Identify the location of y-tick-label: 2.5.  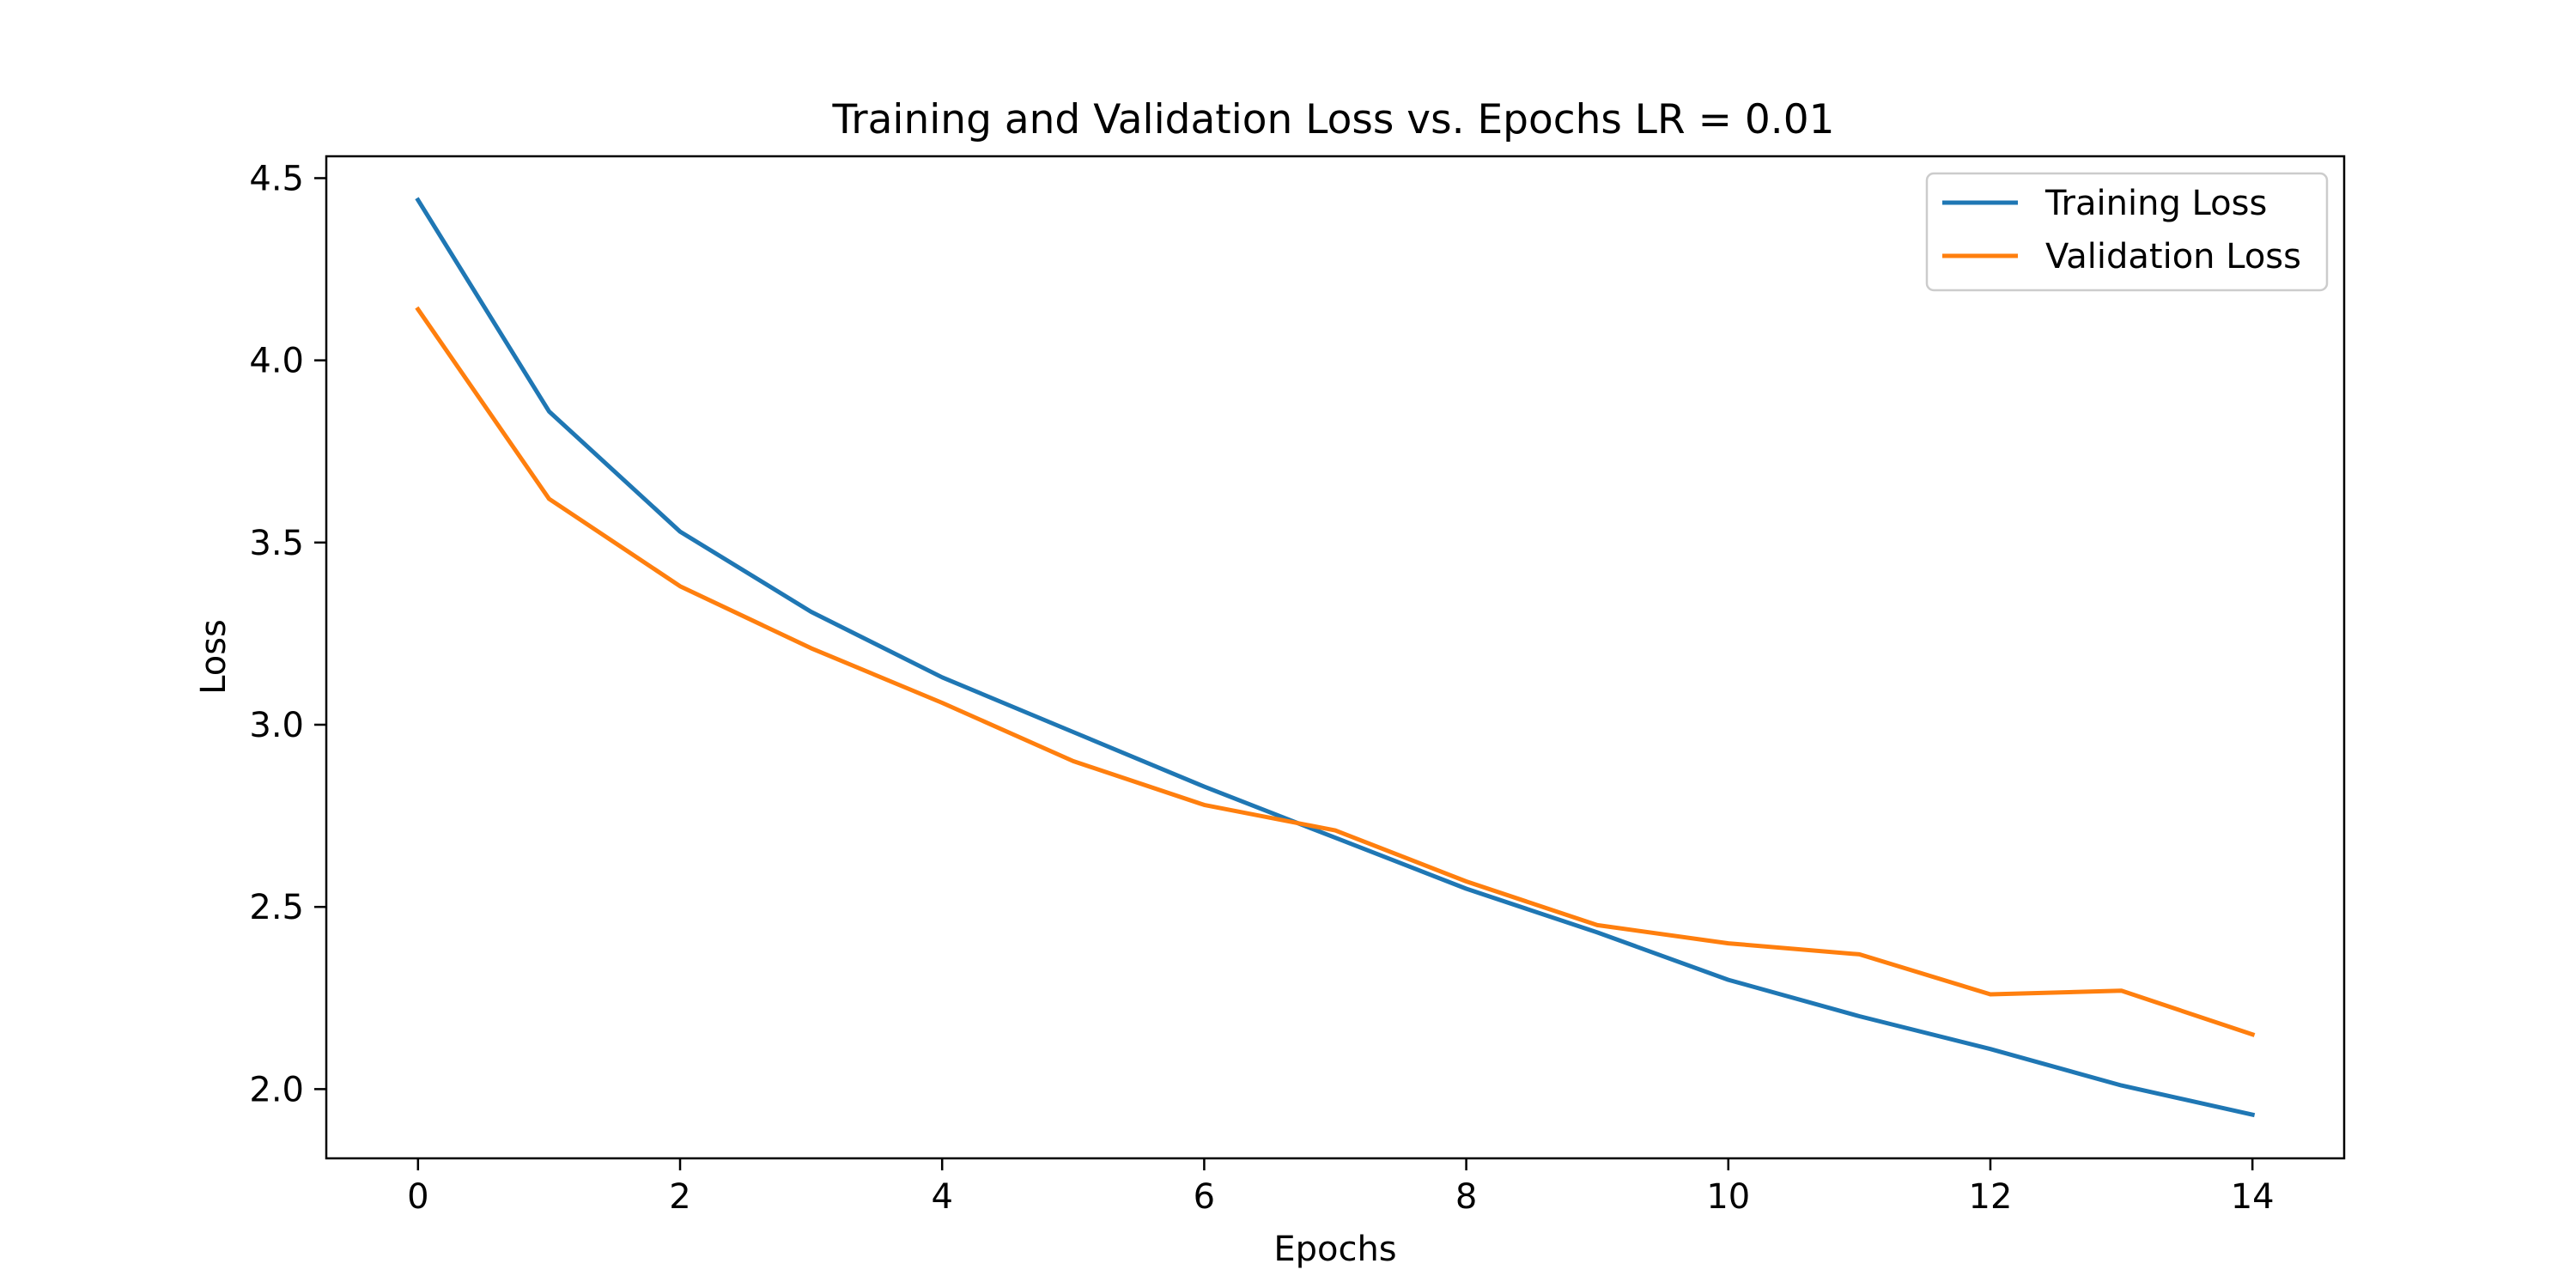
(276, 907).